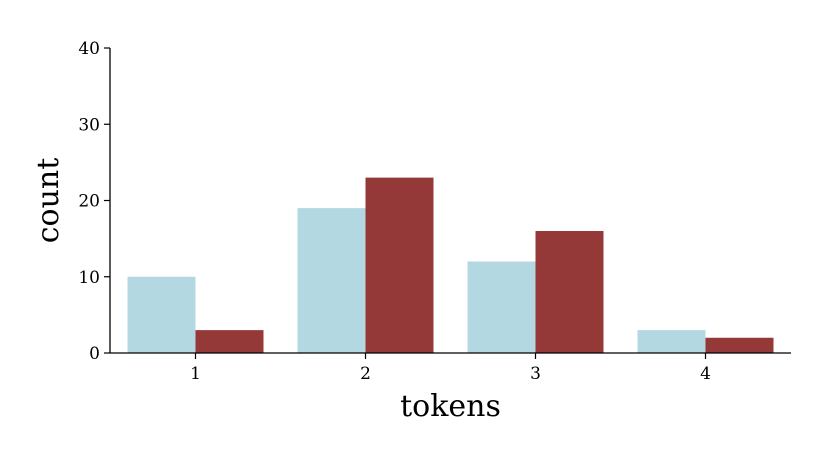 This screenshot has width=831, height=466. I want to click on y-tick-label: 30, so click(89, 125).